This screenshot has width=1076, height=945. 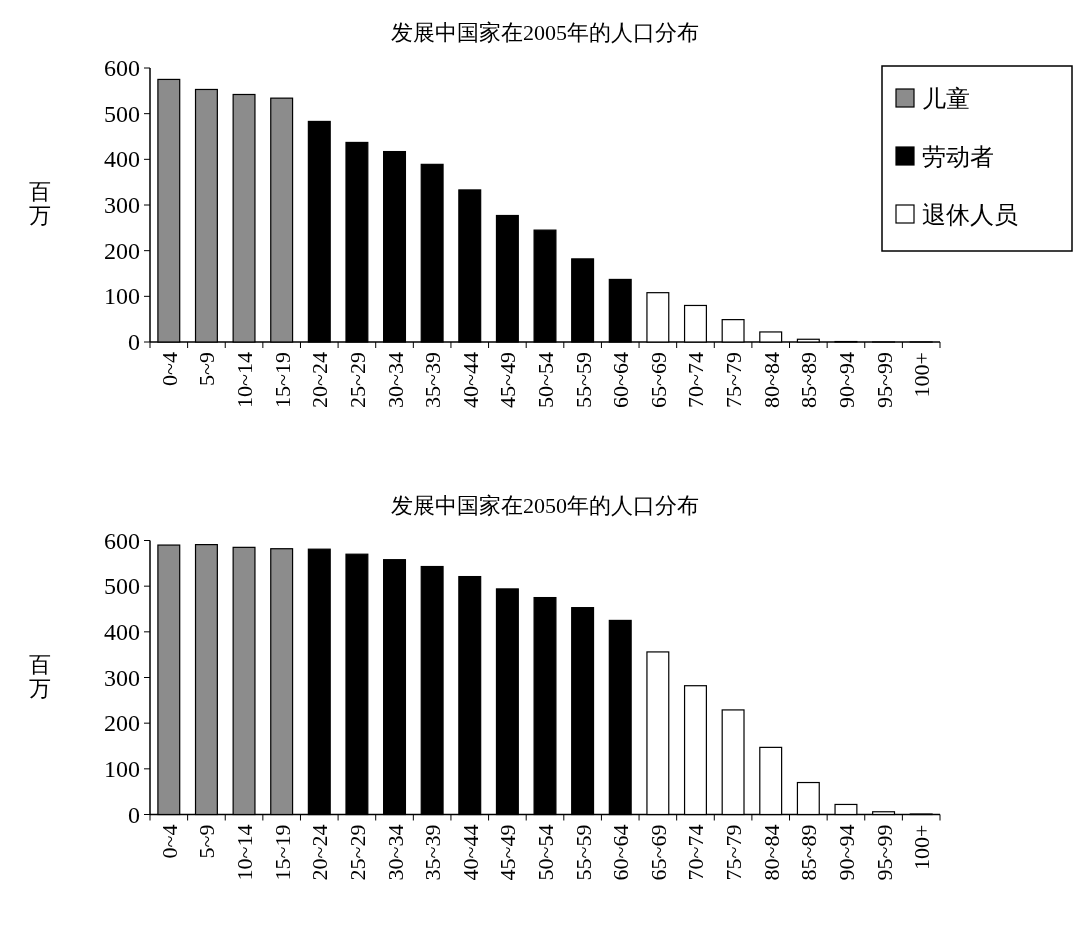 I want to click on legend-label: 退休人员, so click(x=970, y=215).